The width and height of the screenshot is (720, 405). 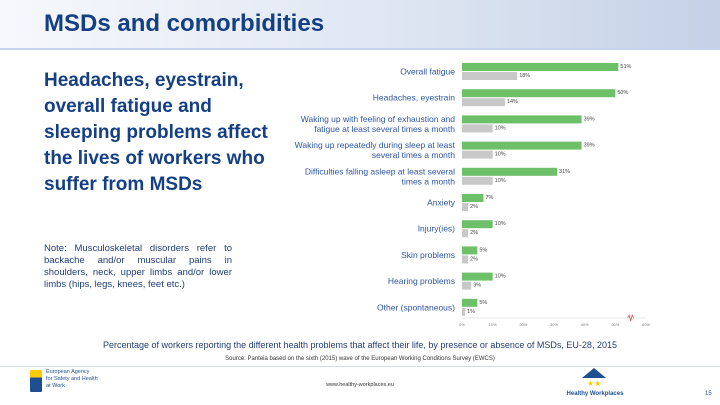 What do you see at coordinates (462, 324) in the screenshot?
I see `x-tick-label: 0%` at bounding box center [462, 324].